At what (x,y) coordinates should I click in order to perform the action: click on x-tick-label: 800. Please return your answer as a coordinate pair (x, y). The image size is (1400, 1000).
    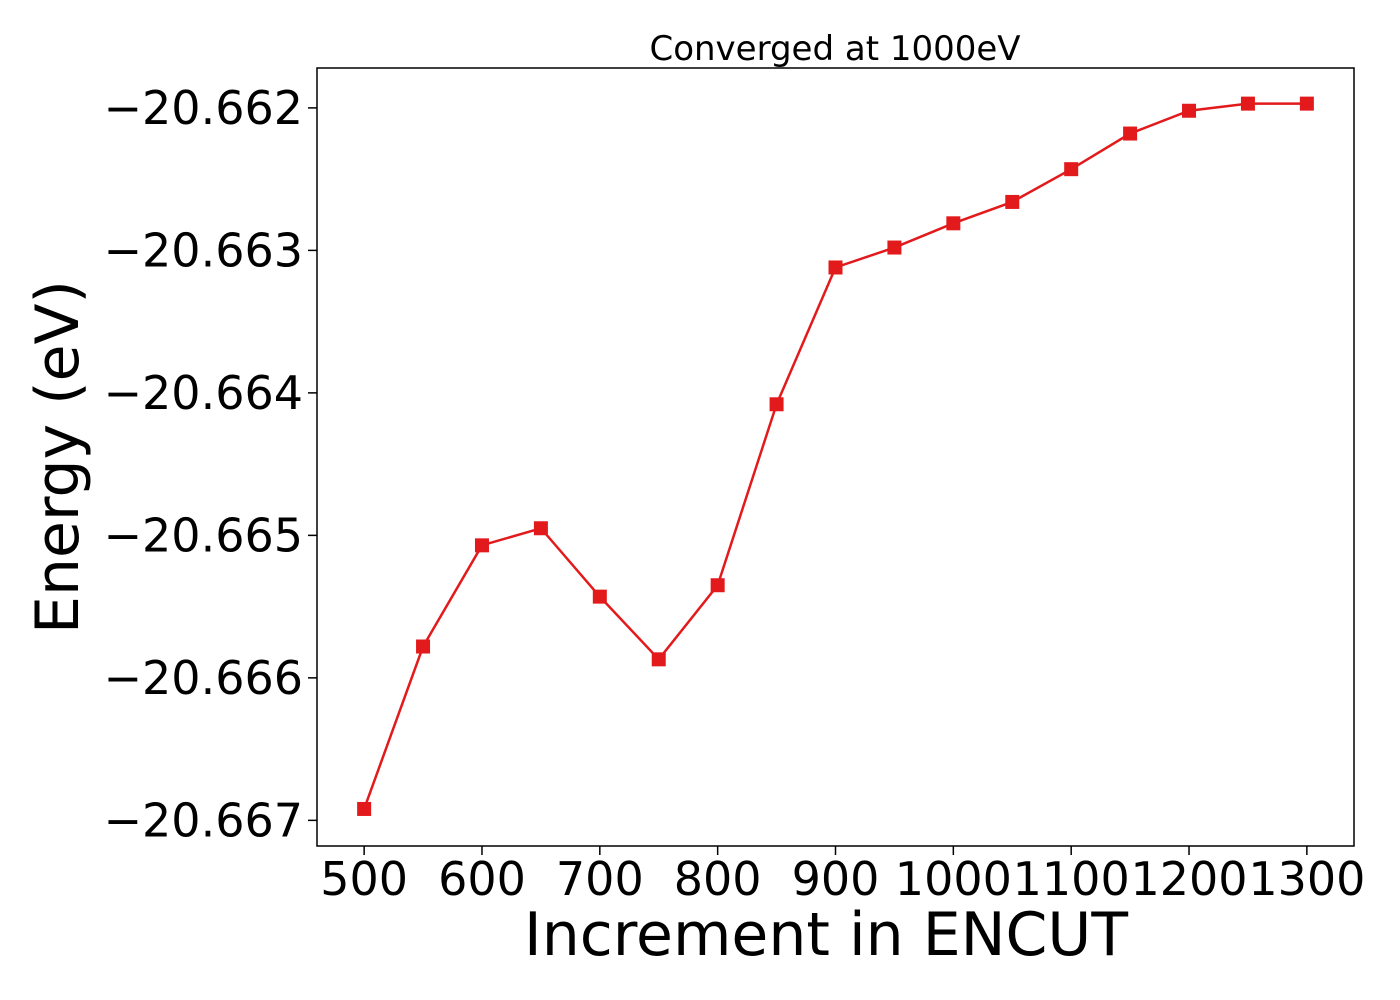
    Looking at the image, I should click on (718, 879).